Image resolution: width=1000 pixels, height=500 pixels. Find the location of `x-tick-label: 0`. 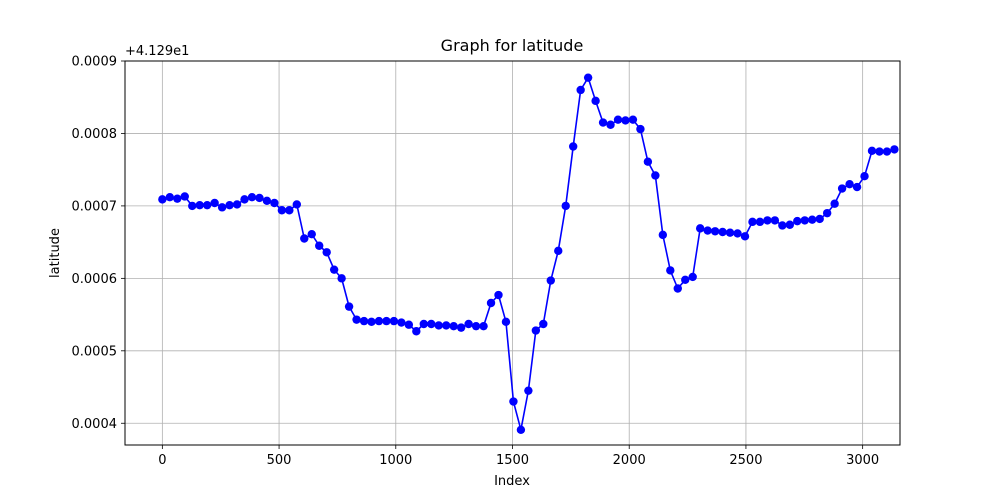

x-tick-label: 0 is located at coordinates (162, 460).